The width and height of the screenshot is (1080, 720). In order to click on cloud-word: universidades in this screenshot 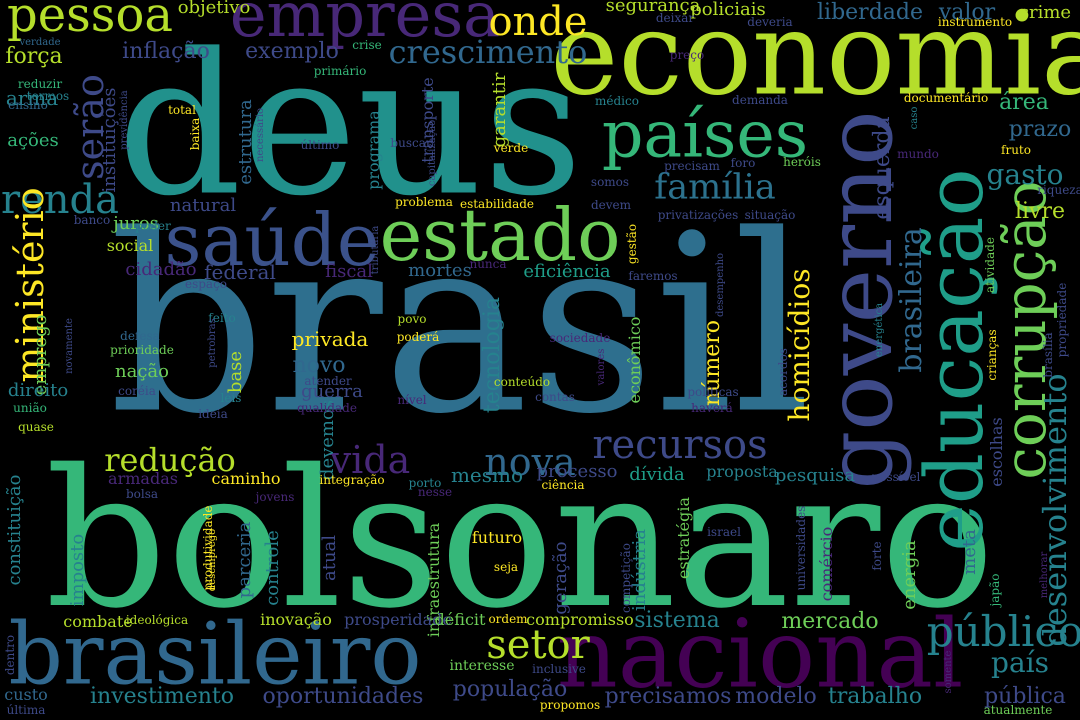, I will do `click(801, 548)`.